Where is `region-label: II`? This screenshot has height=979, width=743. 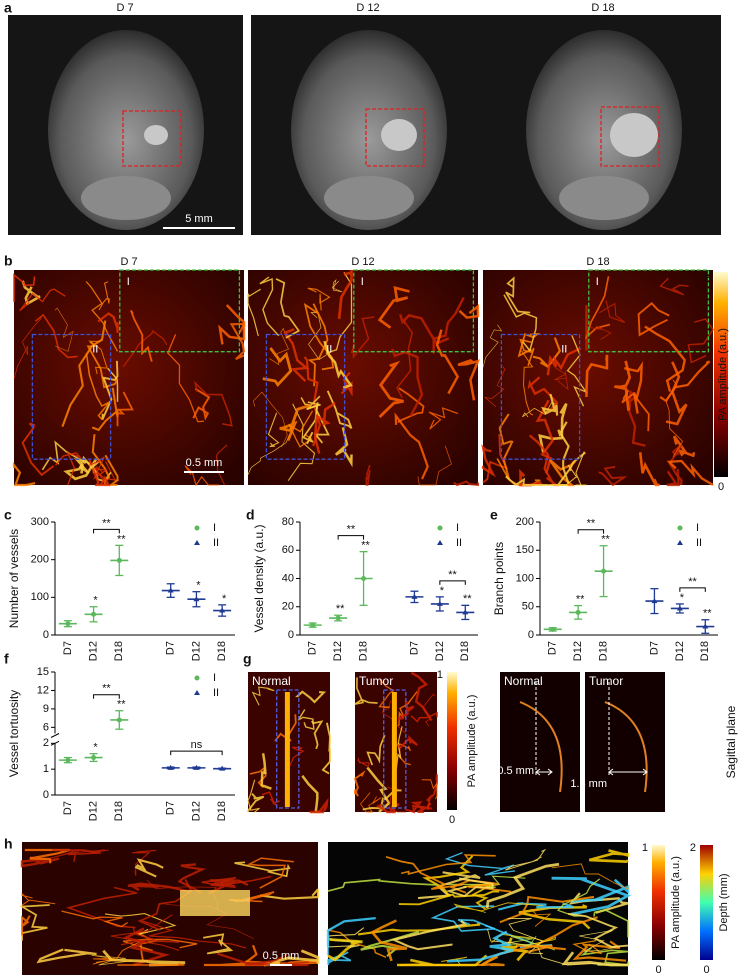 region-label: II is located at coordinates (564, 349).